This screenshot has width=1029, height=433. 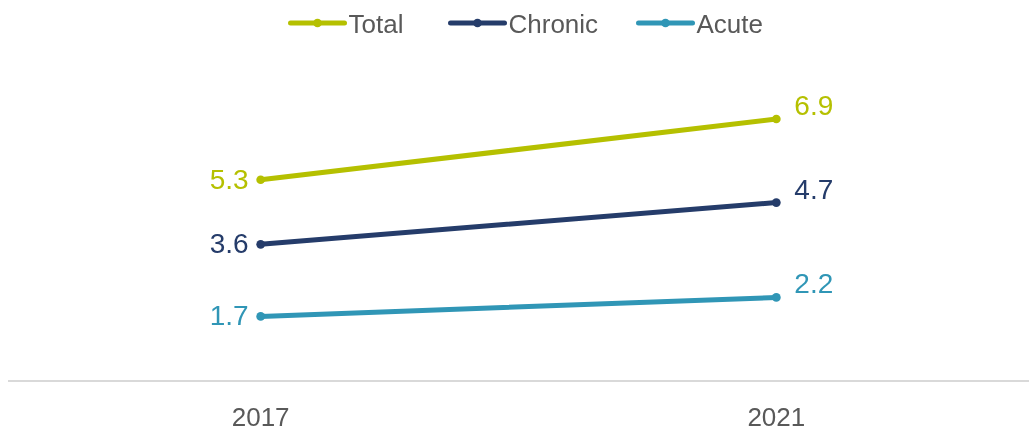 What do you see at coordinates (814, 105) in the screenshot?
I see `data-label: 6.9` at bounding box center [814, 105].